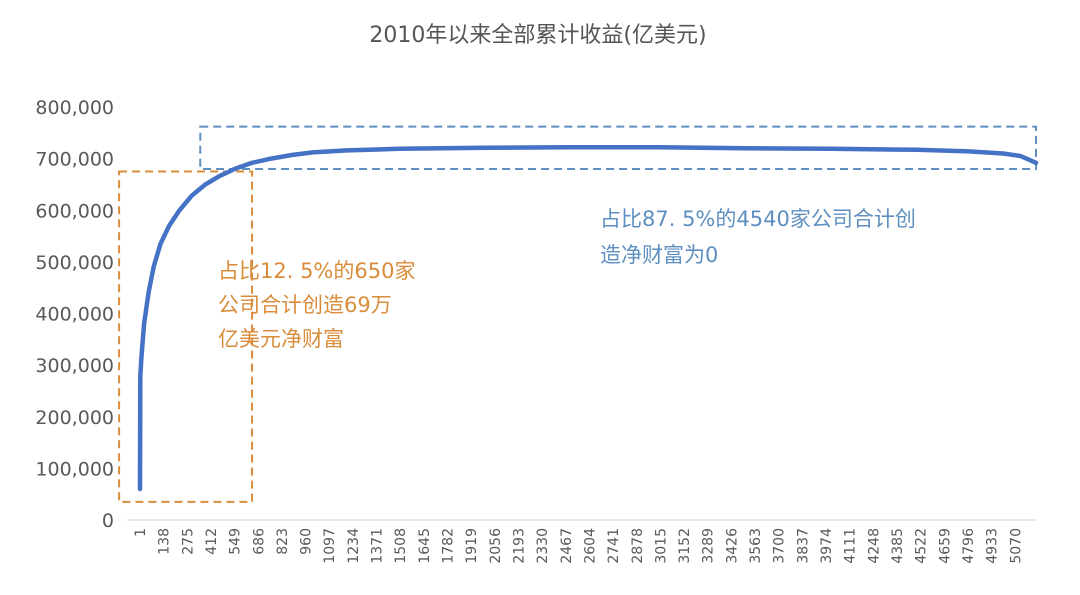  What do you see at coordinates (74, 469) in the screenshot?
I see `y-tick-label: 100,000` at bounding box center [74, 469].